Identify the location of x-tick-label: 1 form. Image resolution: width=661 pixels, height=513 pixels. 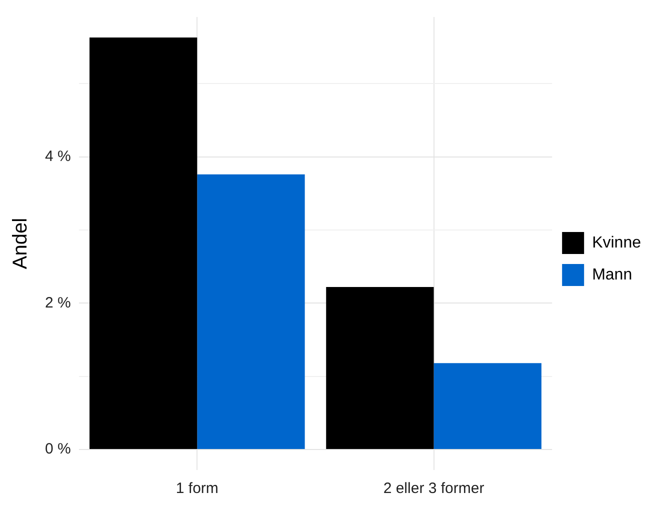
(197, 489).